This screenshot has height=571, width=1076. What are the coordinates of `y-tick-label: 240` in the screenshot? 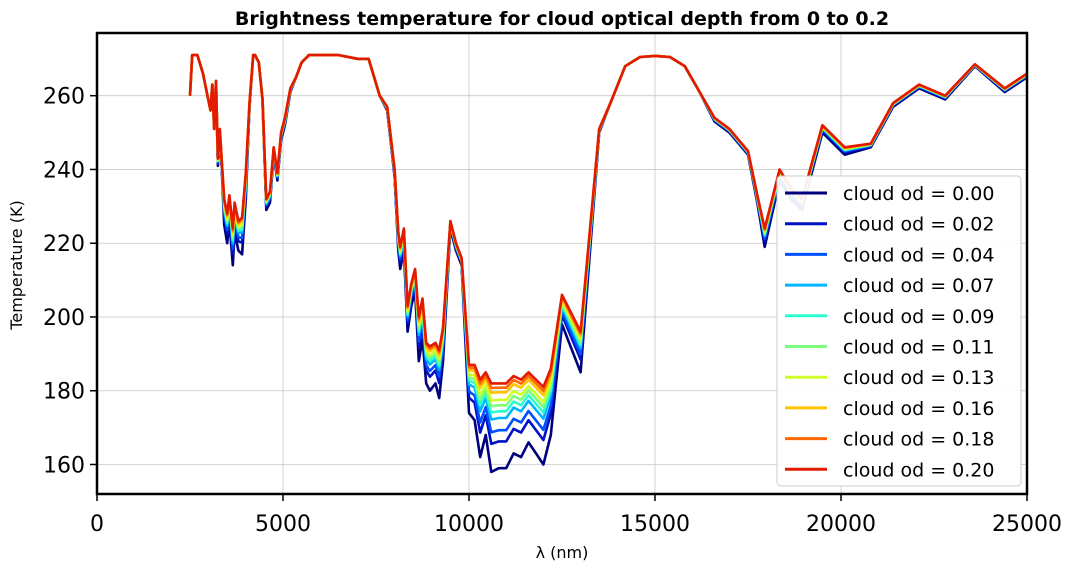 It's located at (64, 170).